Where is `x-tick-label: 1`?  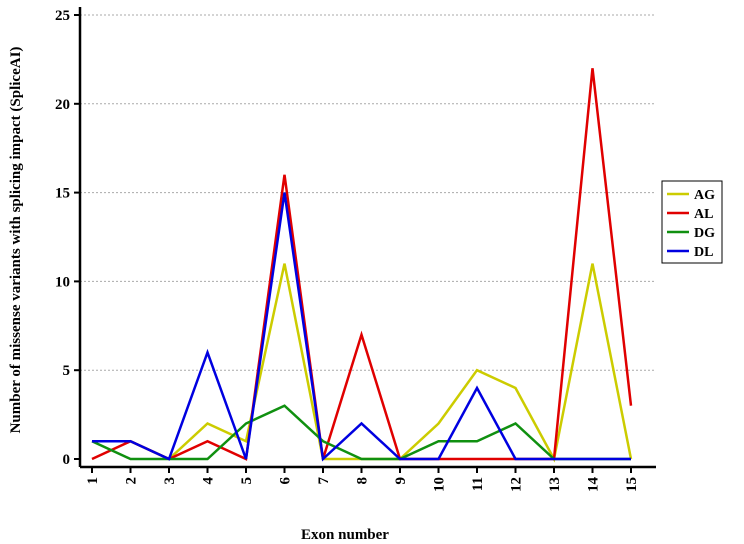
x-tick-label: 1 is located at coordinates (93, 481).